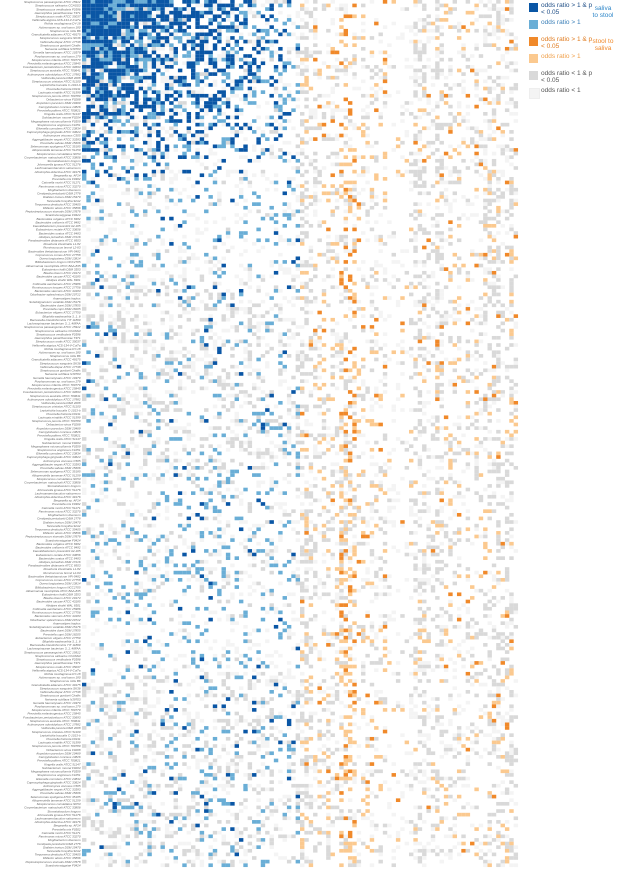 Image resolution: width=617 pixels, height=872 pixels. I want to click on row-label: Fusobacterium periodonticum ATCC 33693, so click(52, 717).